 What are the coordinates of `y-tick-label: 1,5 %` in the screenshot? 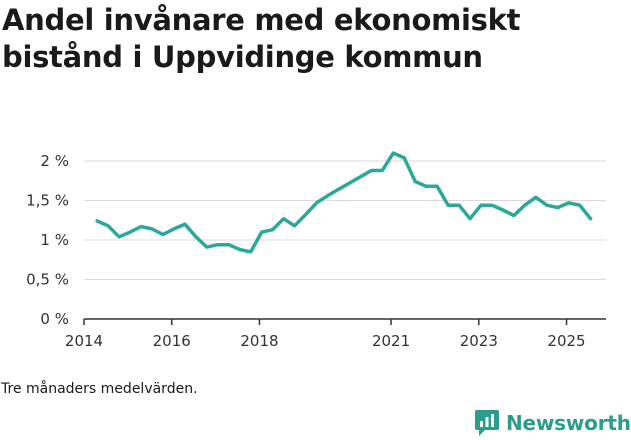 It's located at (47, 201).